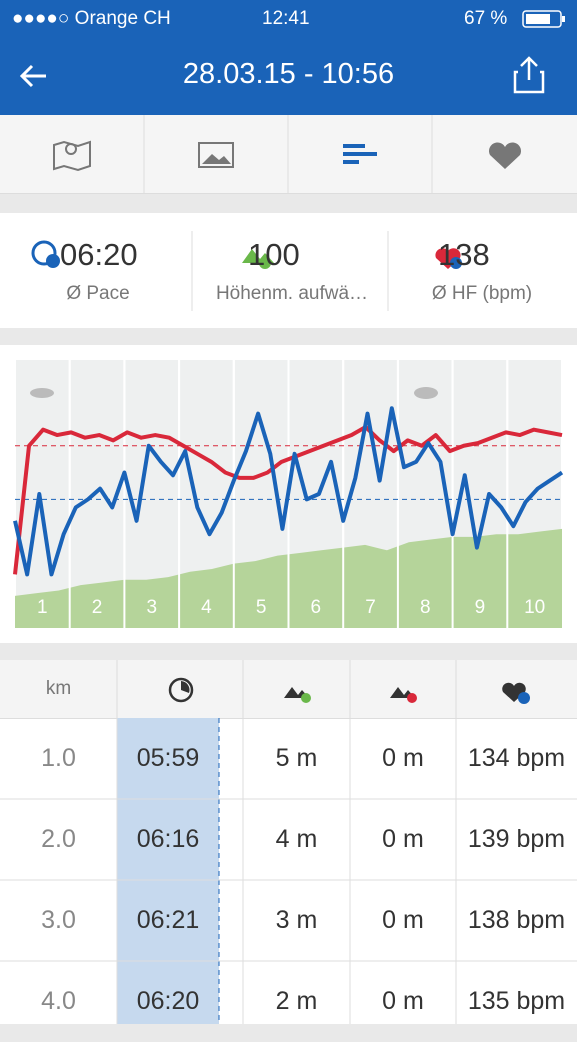 The width and height of the screenshot is (577, 1042). I want to click on table-cell: 135 bpm, so click(516, 1001).